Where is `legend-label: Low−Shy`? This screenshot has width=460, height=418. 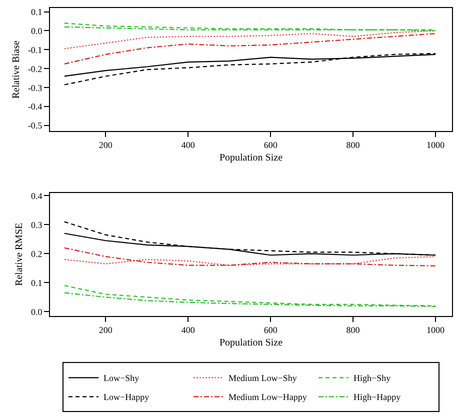 legend-label: Low−Shy is located at coordinates (122, 378).